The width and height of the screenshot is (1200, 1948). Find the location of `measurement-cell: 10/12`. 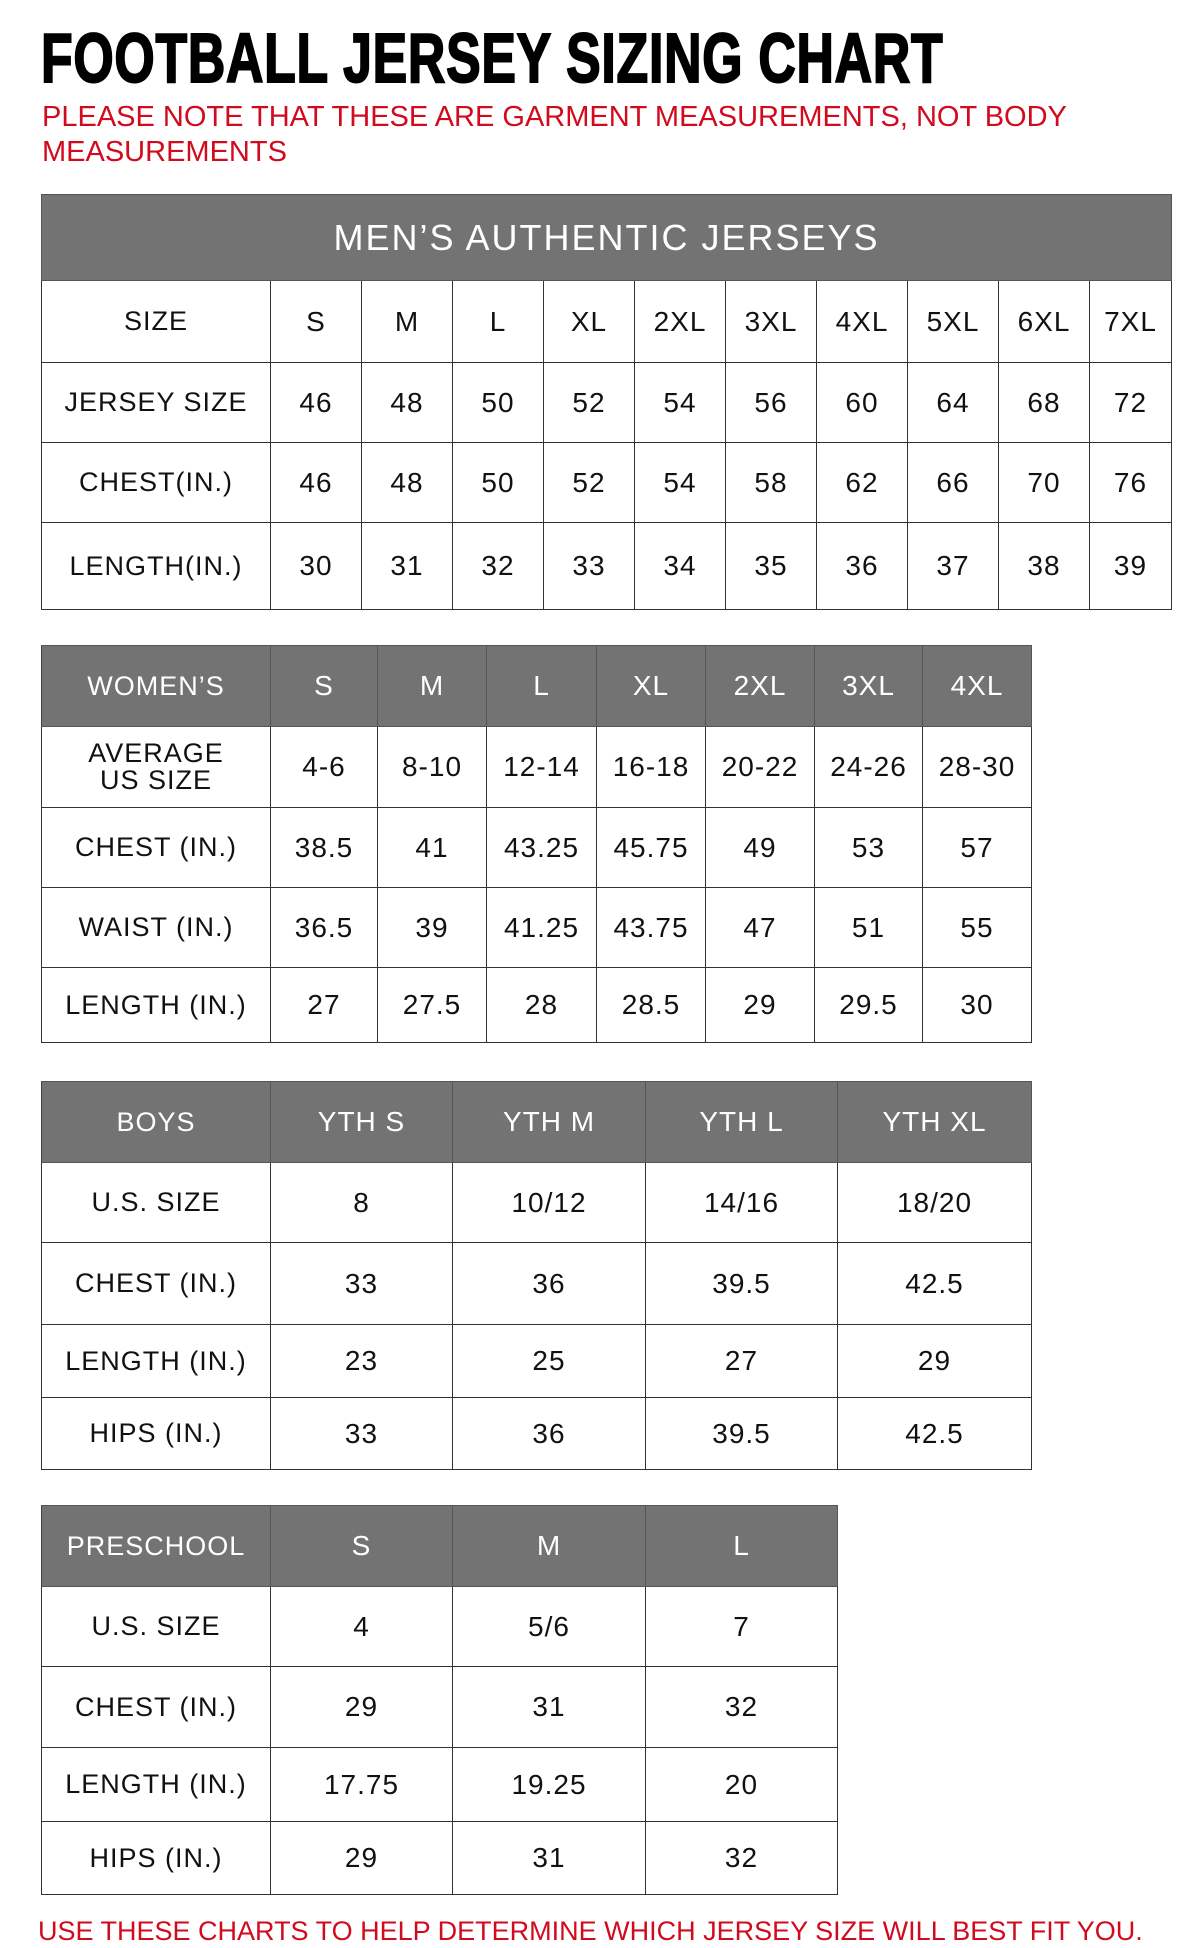

measurement-cell: 10/12 is located at coordinates (549, 1202).